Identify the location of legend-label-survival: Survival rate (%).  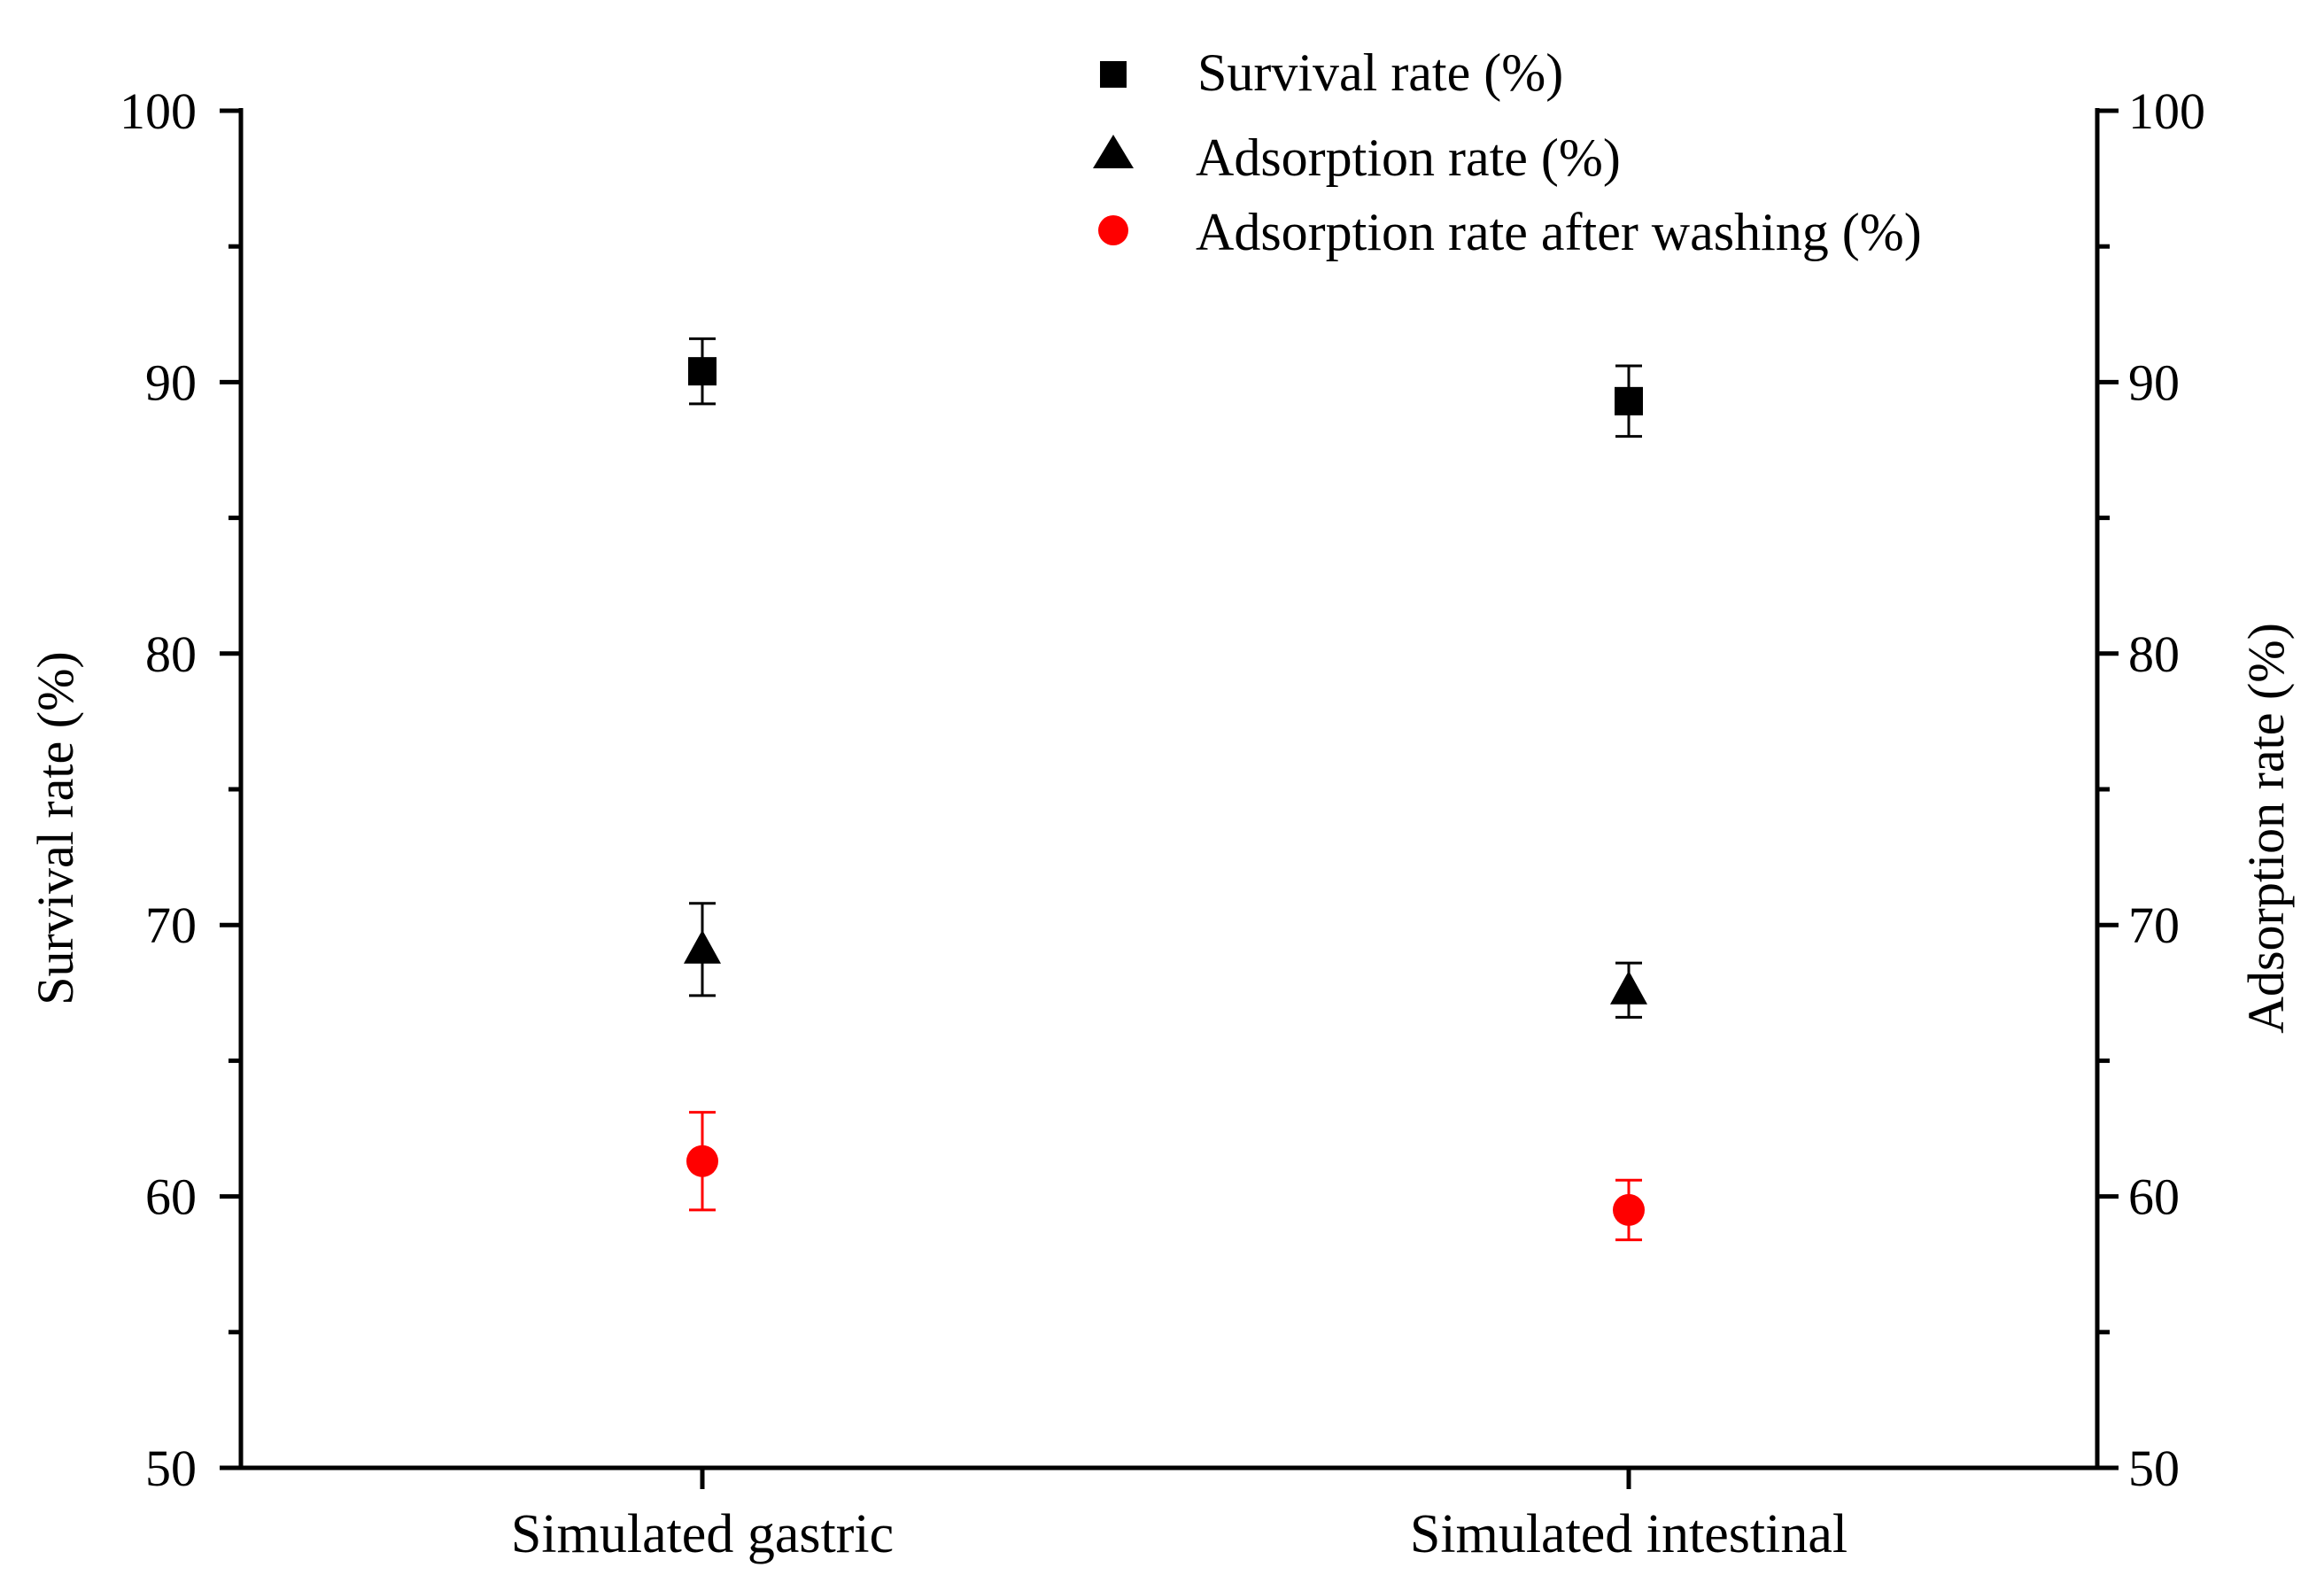
(1380, 72).